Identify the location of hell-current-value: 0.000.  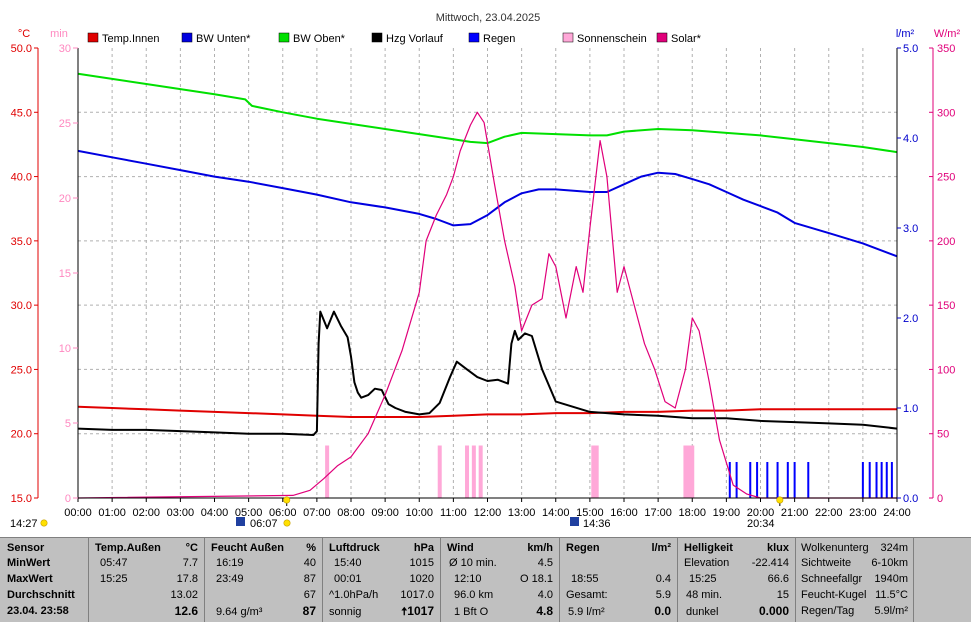
(773, 611).